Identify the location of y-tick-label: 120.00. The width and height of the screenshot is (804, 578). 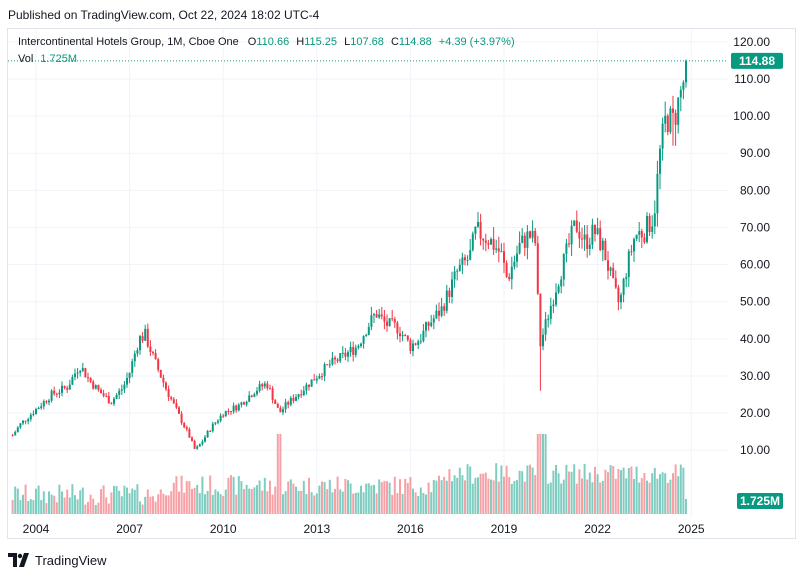
(751, 42).